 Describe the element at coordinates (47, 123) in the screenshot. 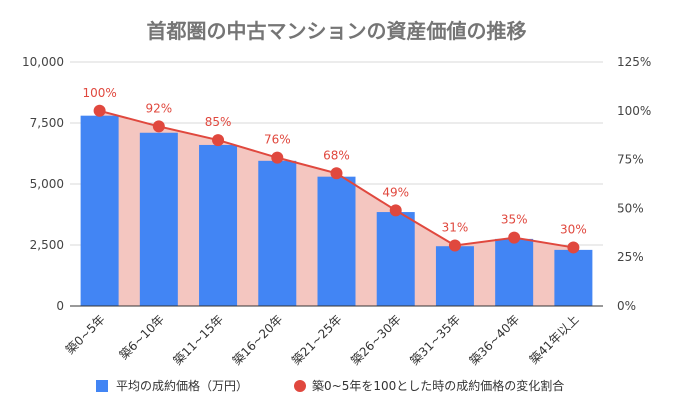

I see `left-axis-tick-label: 7,500` at that location.